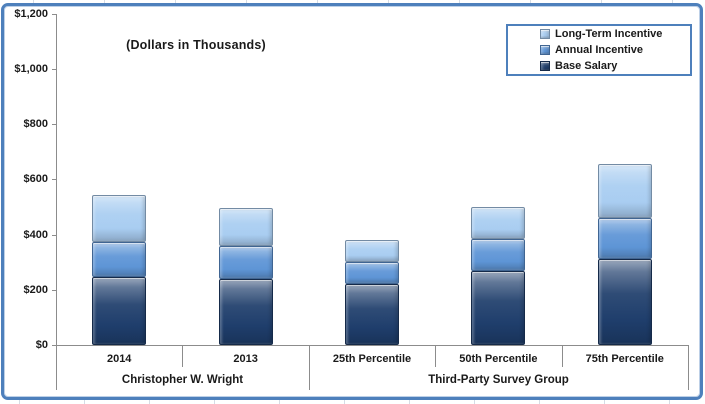 Image resolution: width=705 pixels, height=404 pixels. What do you see at coordinates (624, 359) in the screenshot?
I see `x-category-label: 75th Percentile` at bounding box center [624, 359].